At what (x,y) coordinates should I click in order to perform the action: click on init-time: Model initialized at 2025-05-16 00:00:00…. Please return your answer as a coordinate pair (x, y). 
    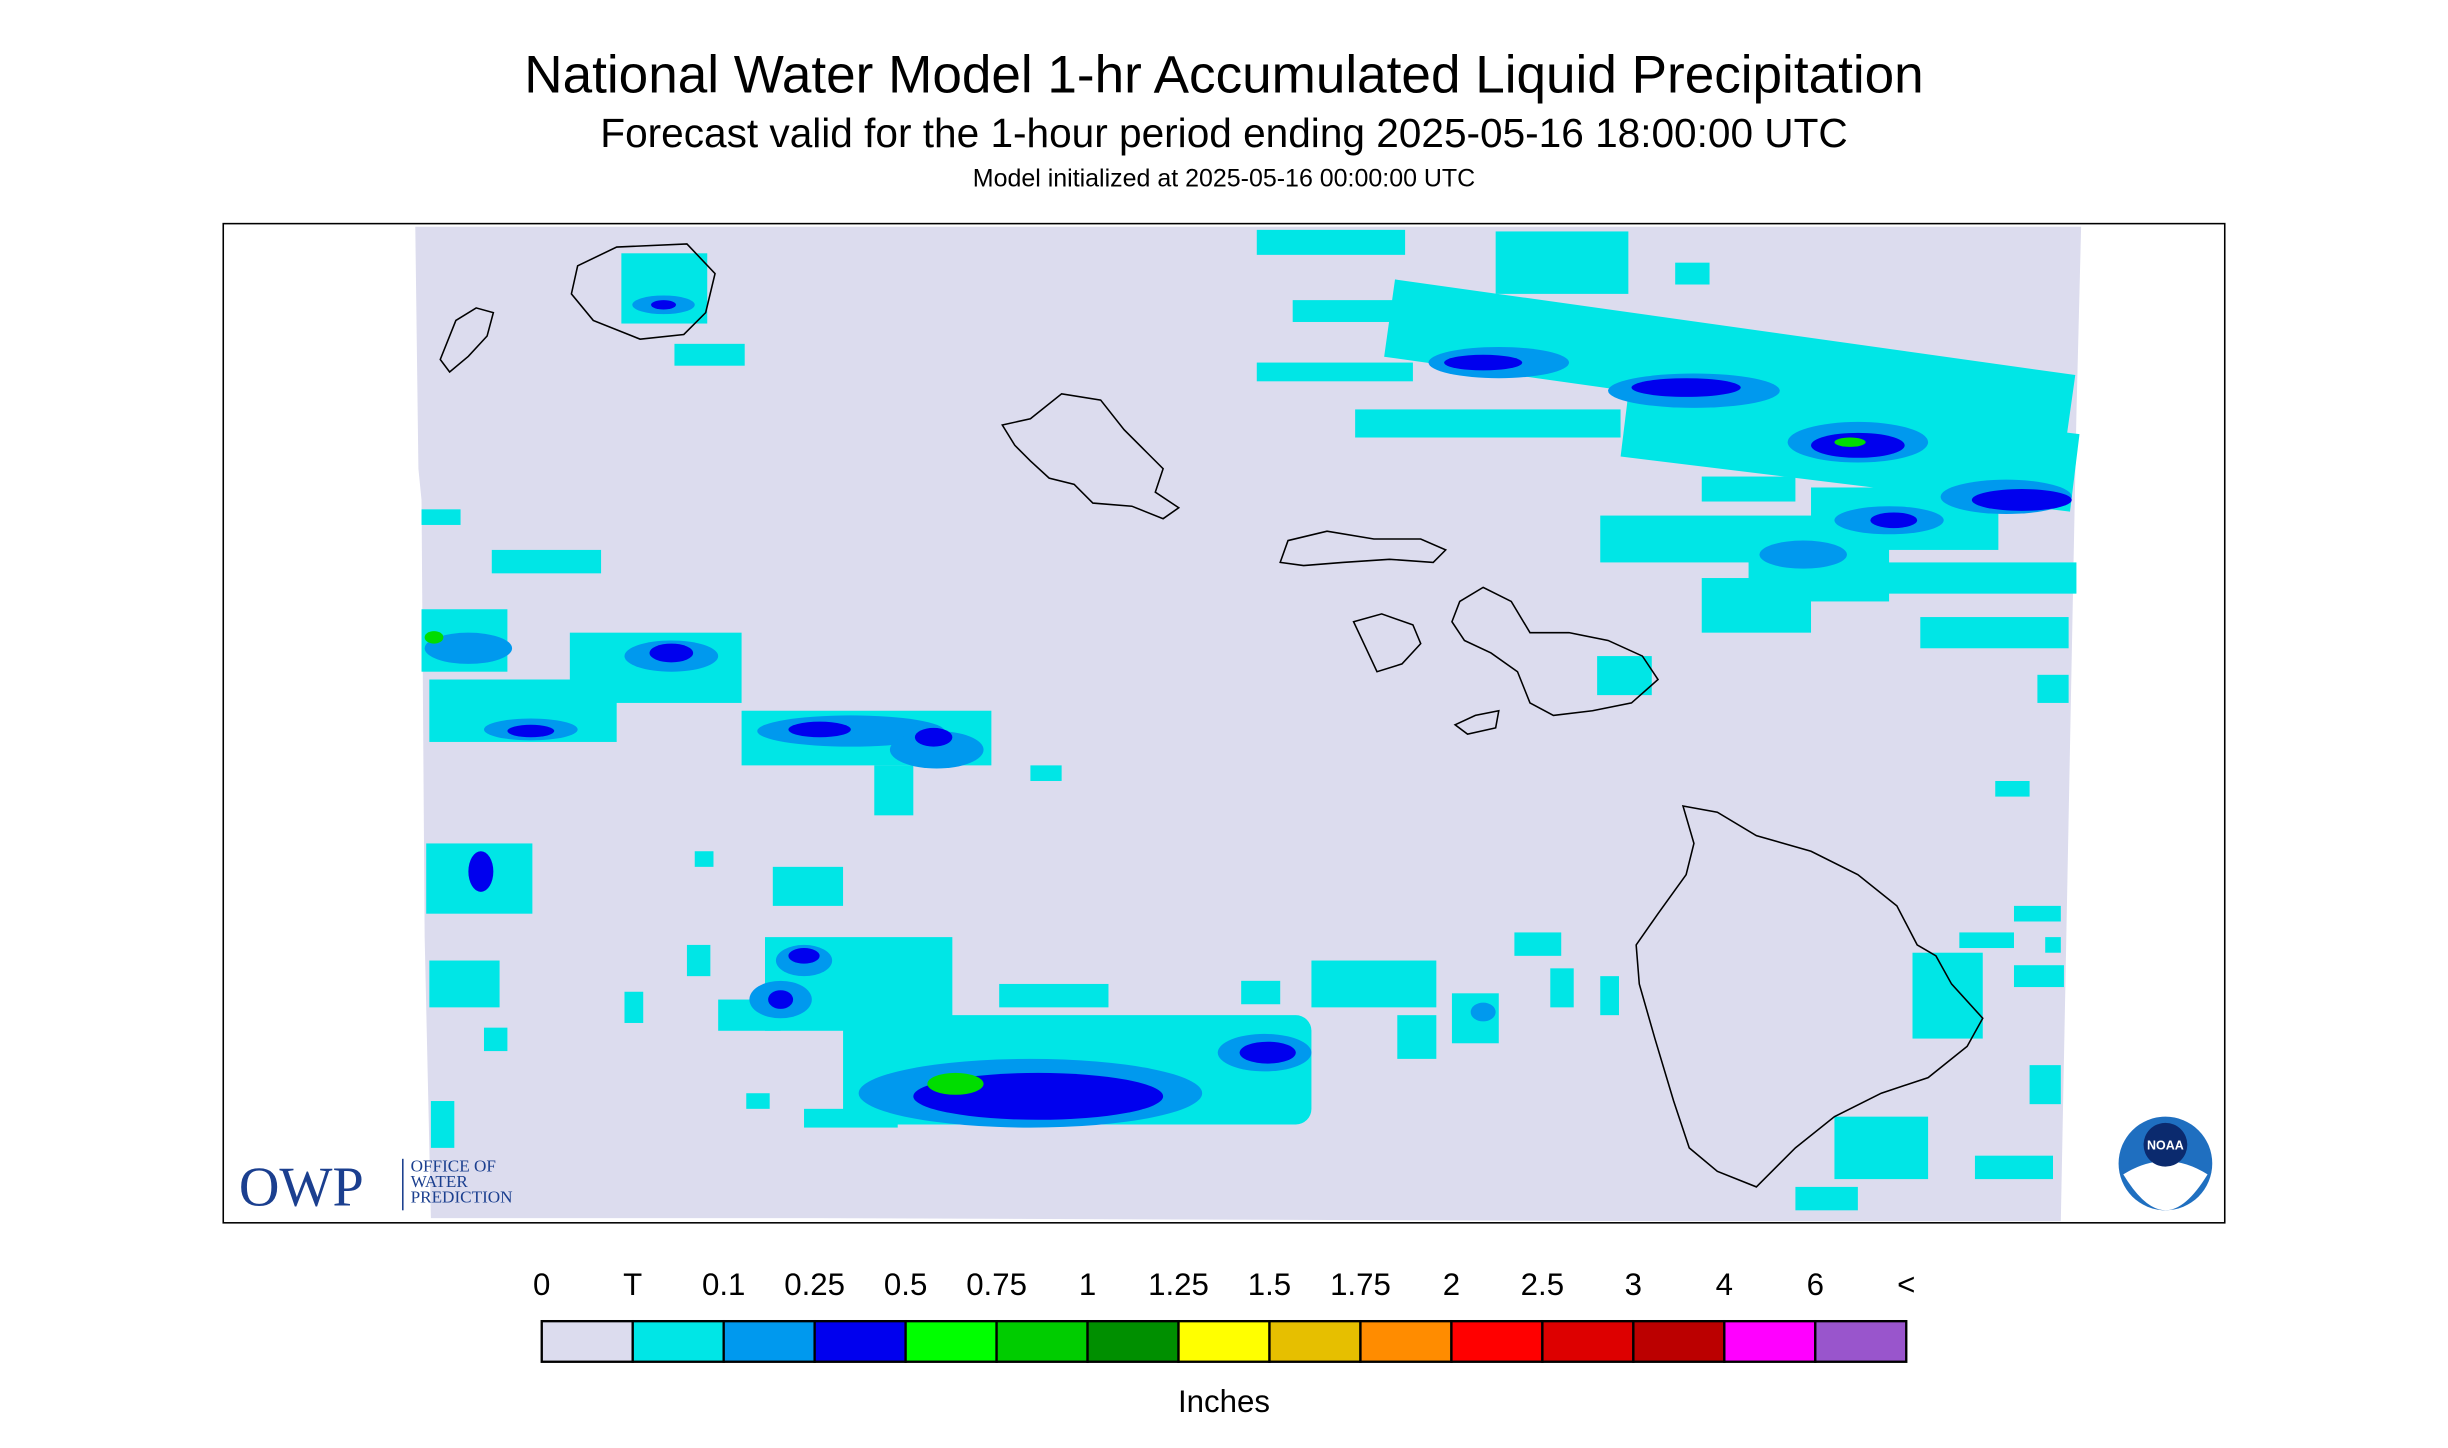
    Looking at the image, I should click on (1224, 179).